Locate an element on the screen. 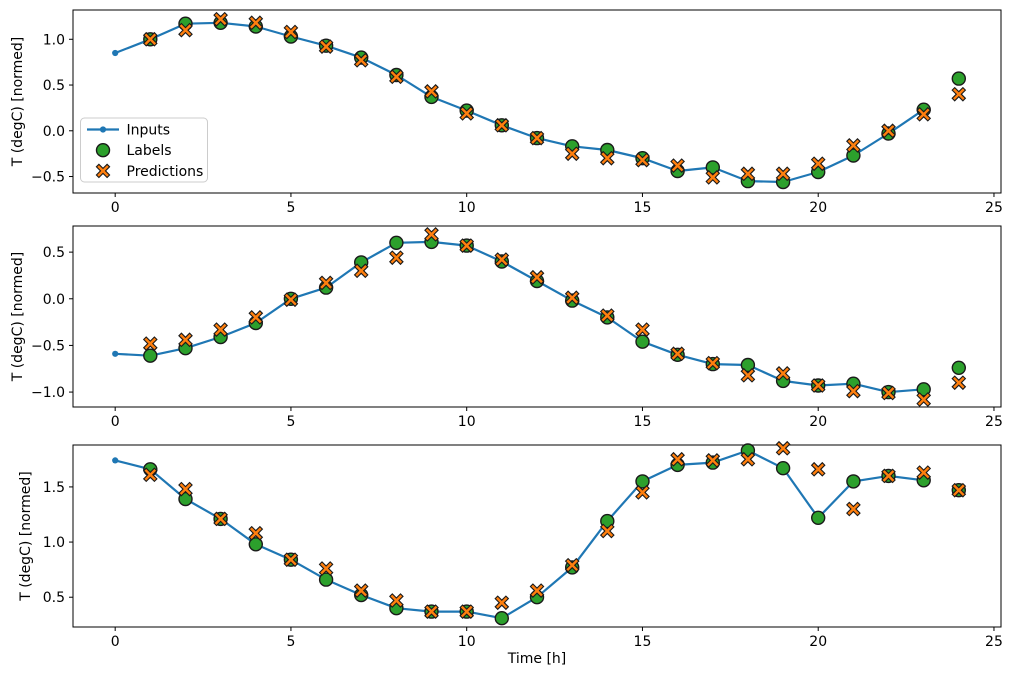 The width and height of the screenshot is (1014, 679). y-tick-label: −1.0 is located at coordinates (48, 393).